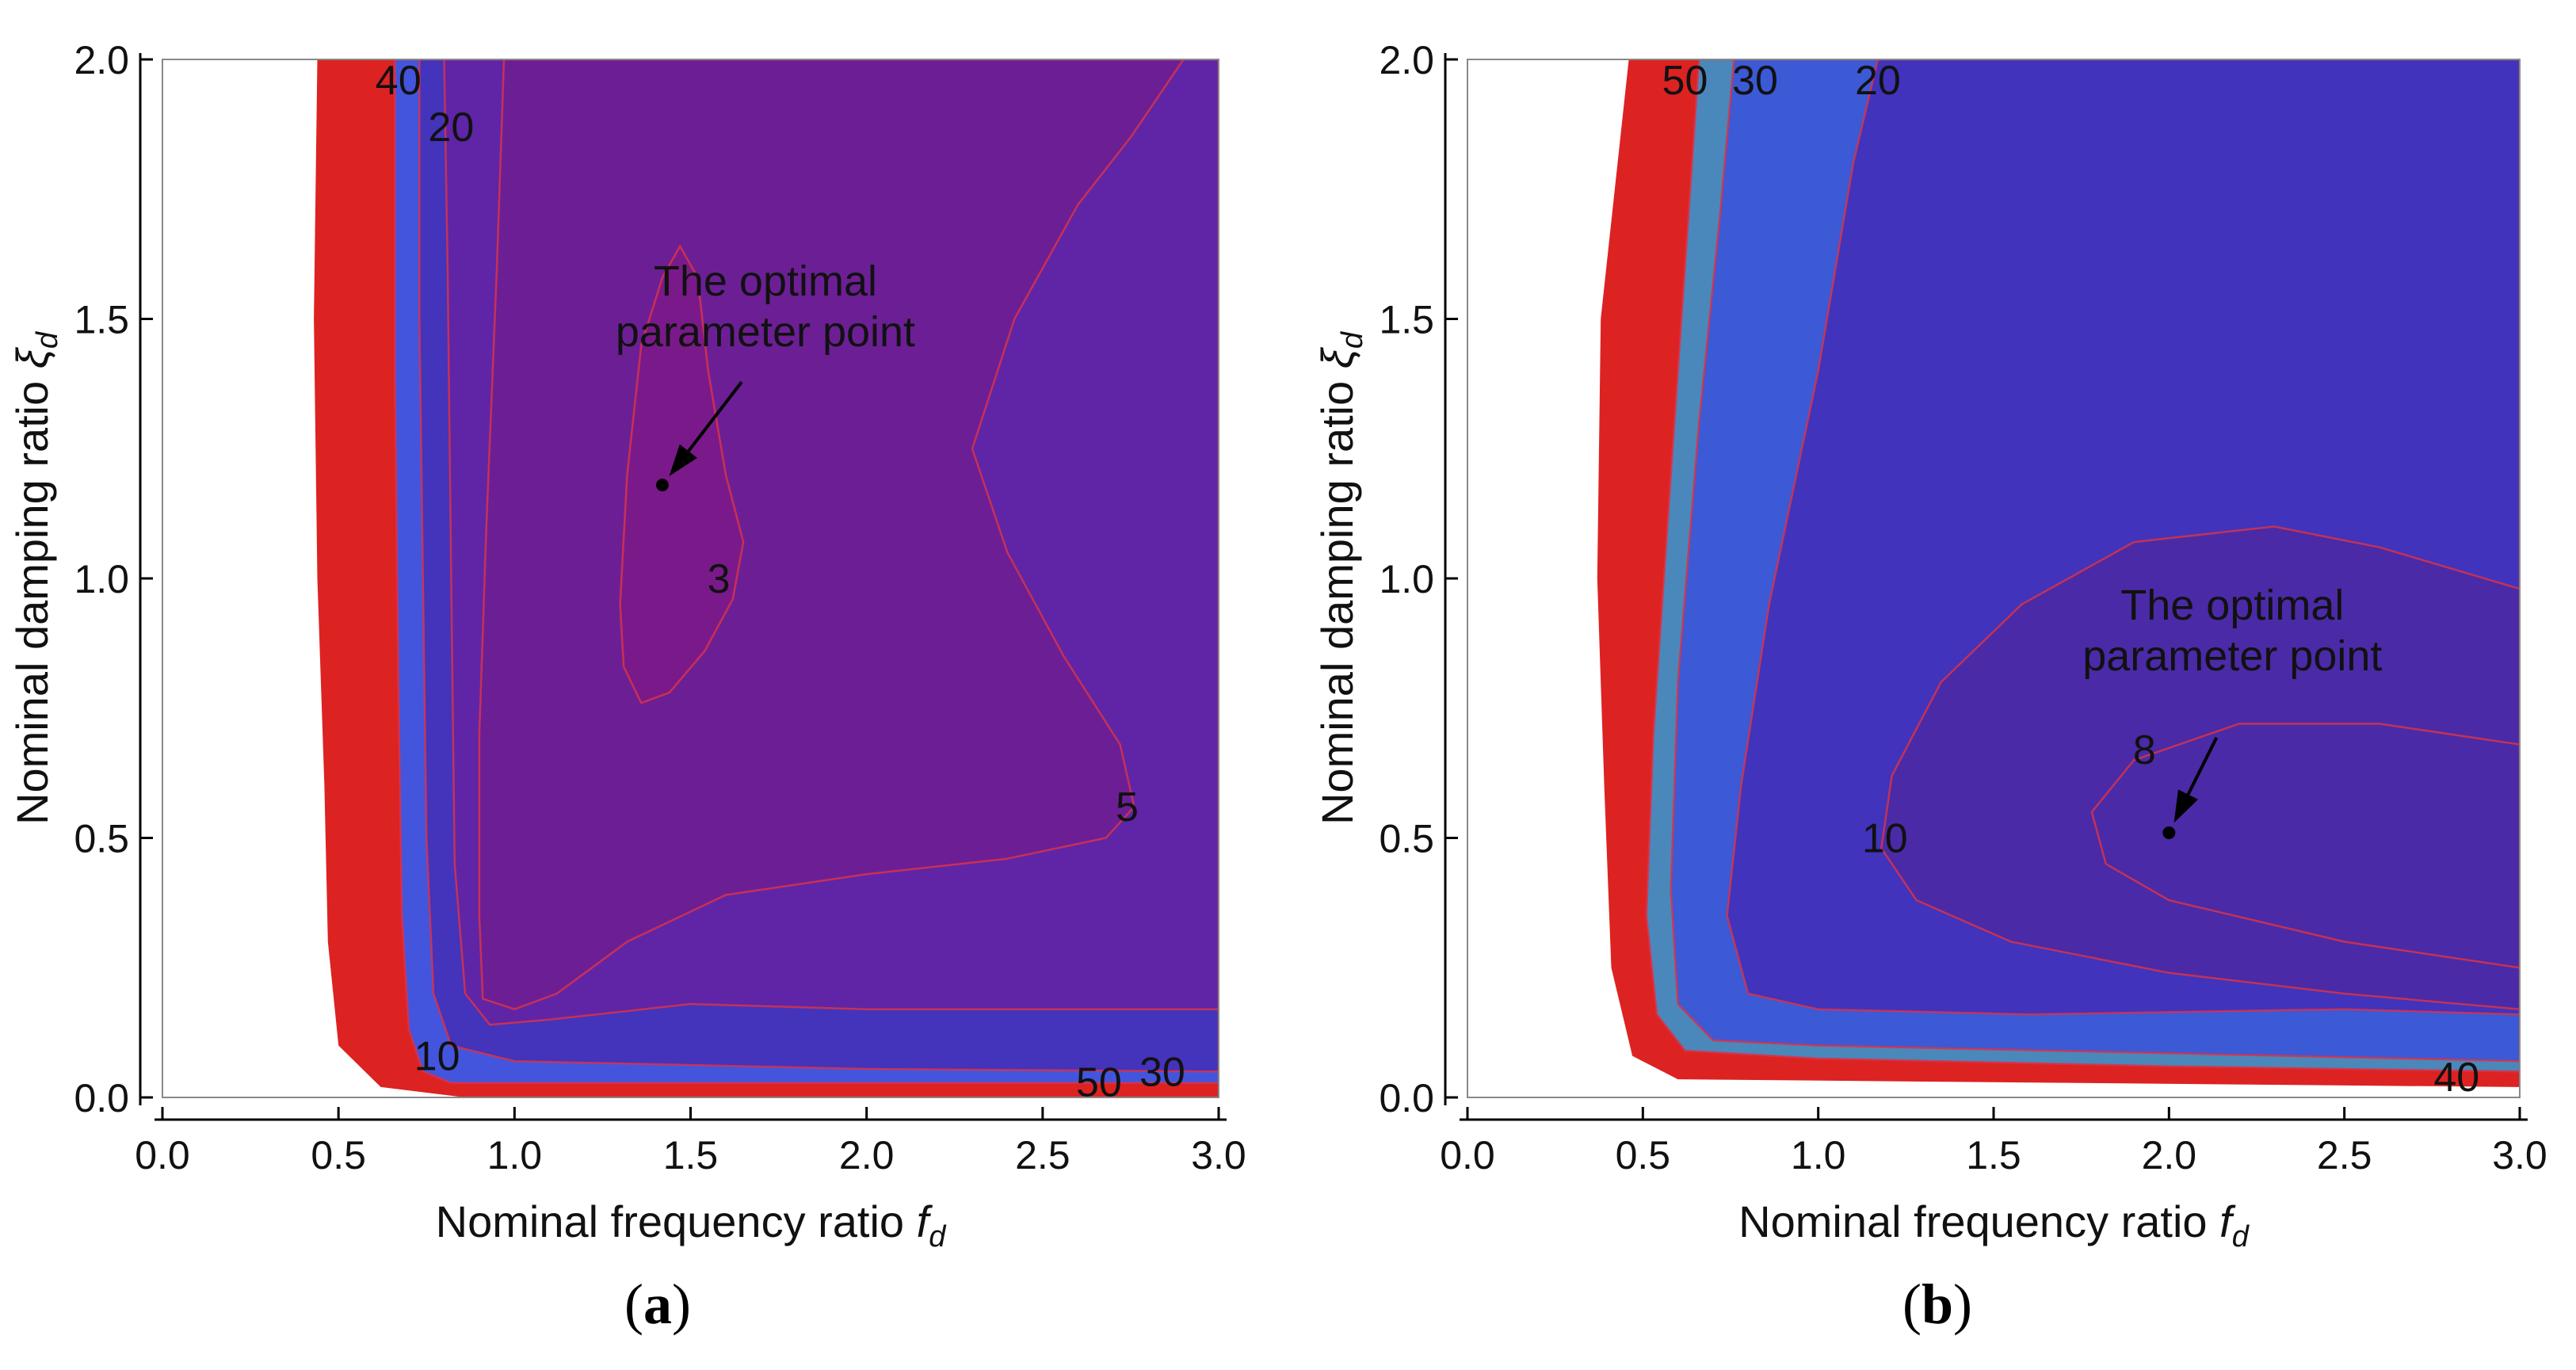 This screenshot has width=2576, height=1370. What do you see at coordinates (657, 1304) in the screenshot?
I see `panel-label: (a)` at bounding box center [657, 1304].